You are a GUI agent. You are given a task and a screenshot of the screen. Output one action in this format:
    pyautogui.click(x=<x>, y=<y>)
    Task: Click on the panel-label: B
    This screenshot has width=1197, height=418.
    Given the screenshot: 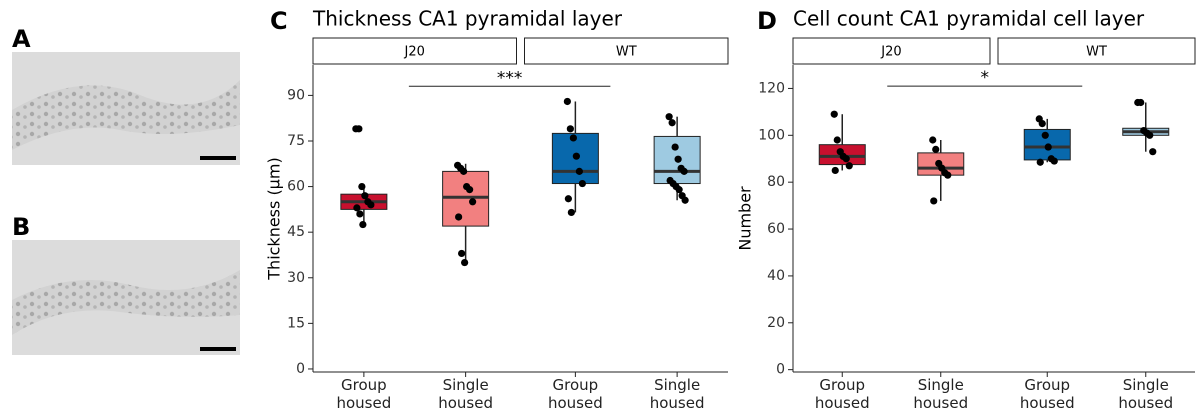 What is the action you would take?
    pyautogui.click(x=21, y=227)
    